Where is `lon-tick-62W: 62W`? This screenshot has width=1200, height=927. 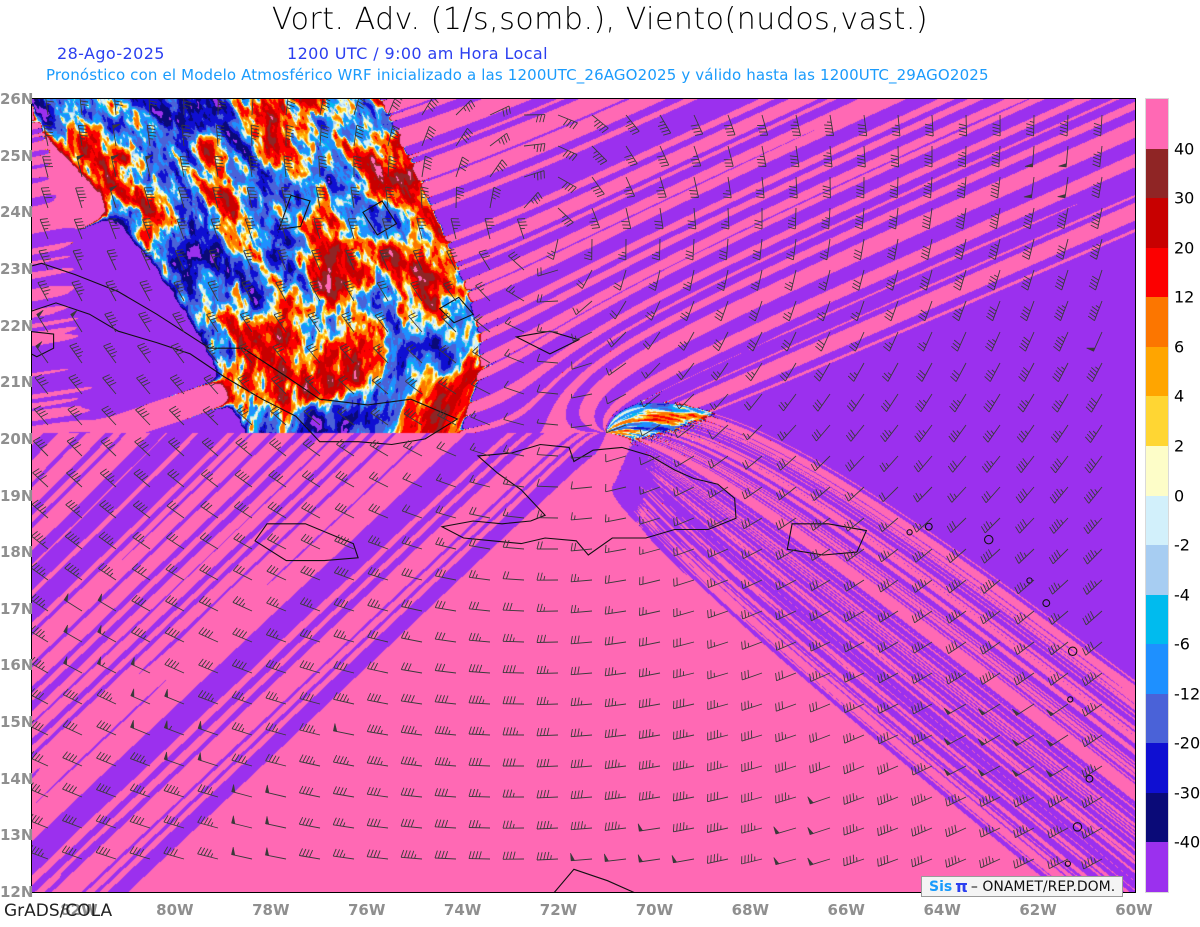 lon-tick-62W: 62W is located at coordinates (1038, 910).